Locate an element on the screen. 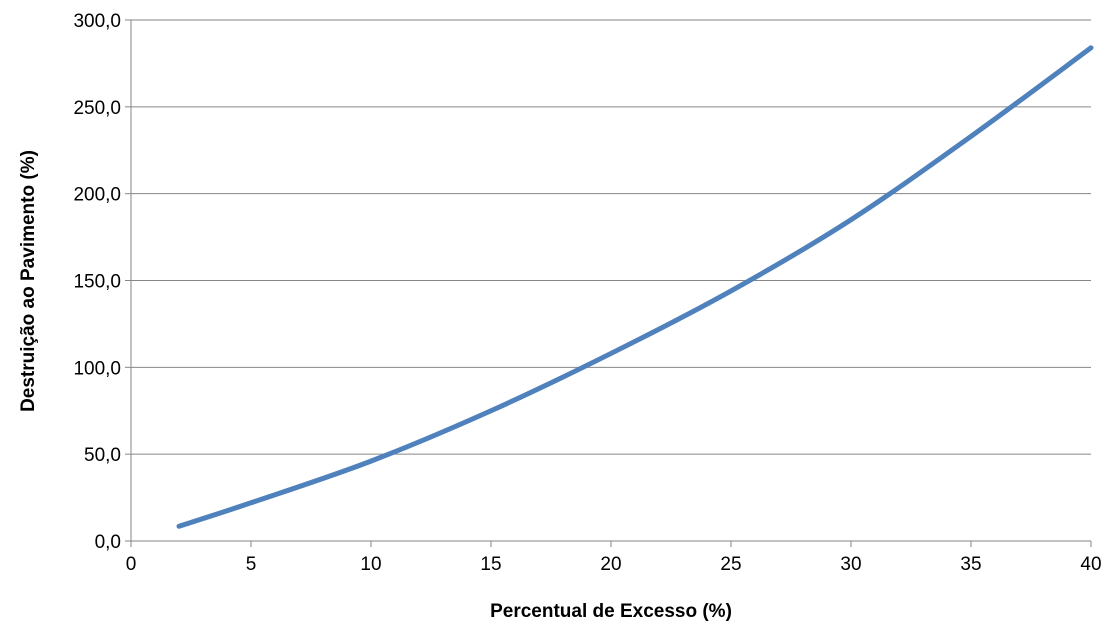  y-tick-label: 250,0 is located at coordinates (97, 108).